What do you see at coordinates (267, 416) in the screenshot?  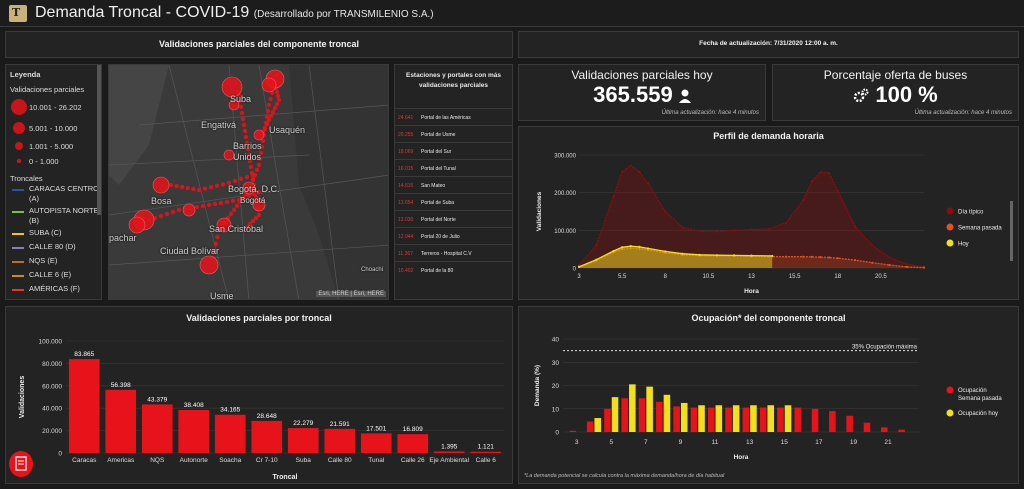 I see `bar-value-label: 28.648` at bounding box center [267, 416].